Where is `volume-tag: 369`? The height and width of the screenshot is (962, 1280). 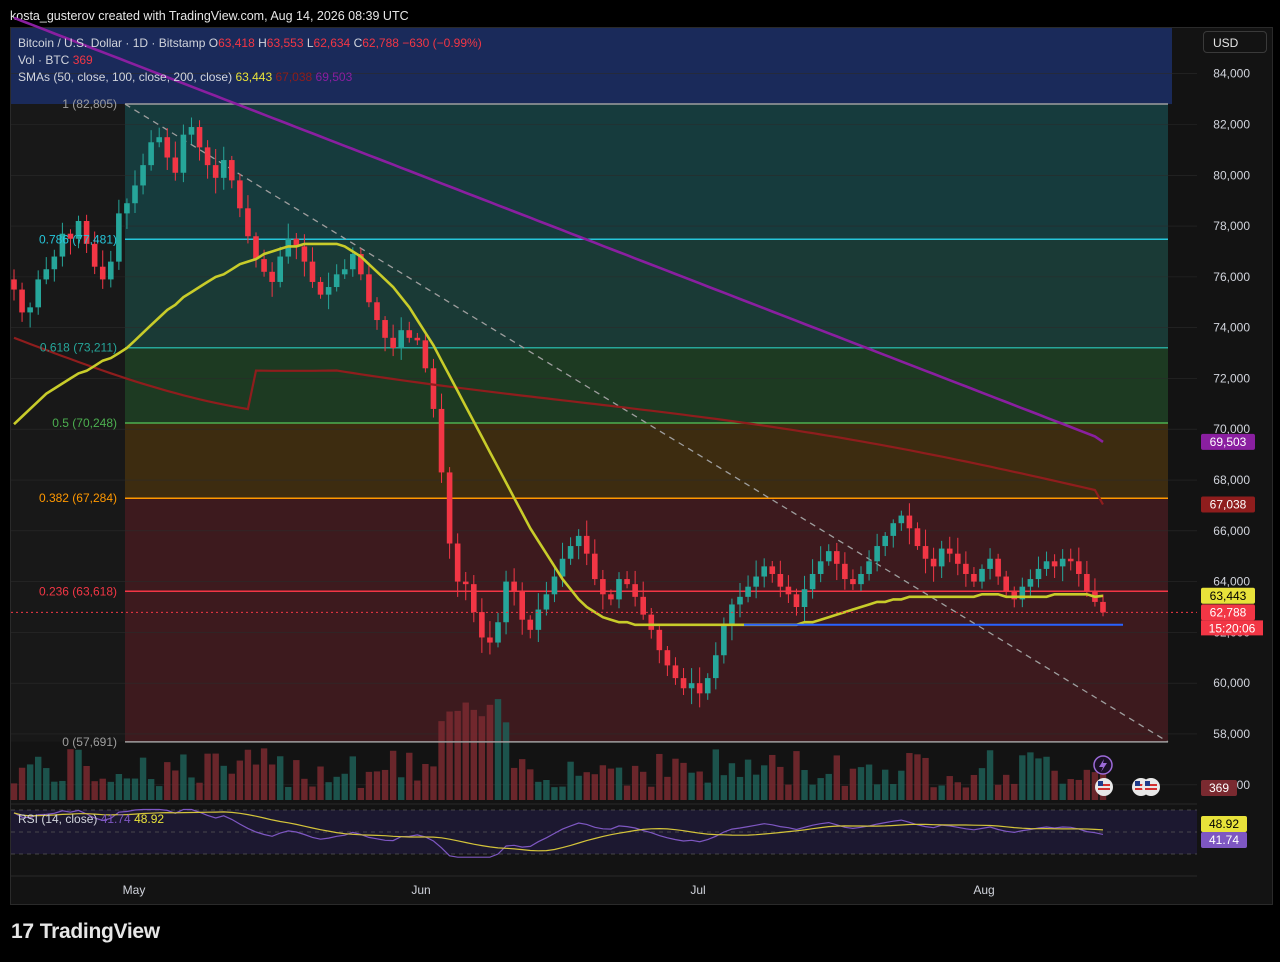
volume-tag: 369 is located at coordinates (1219, 788).